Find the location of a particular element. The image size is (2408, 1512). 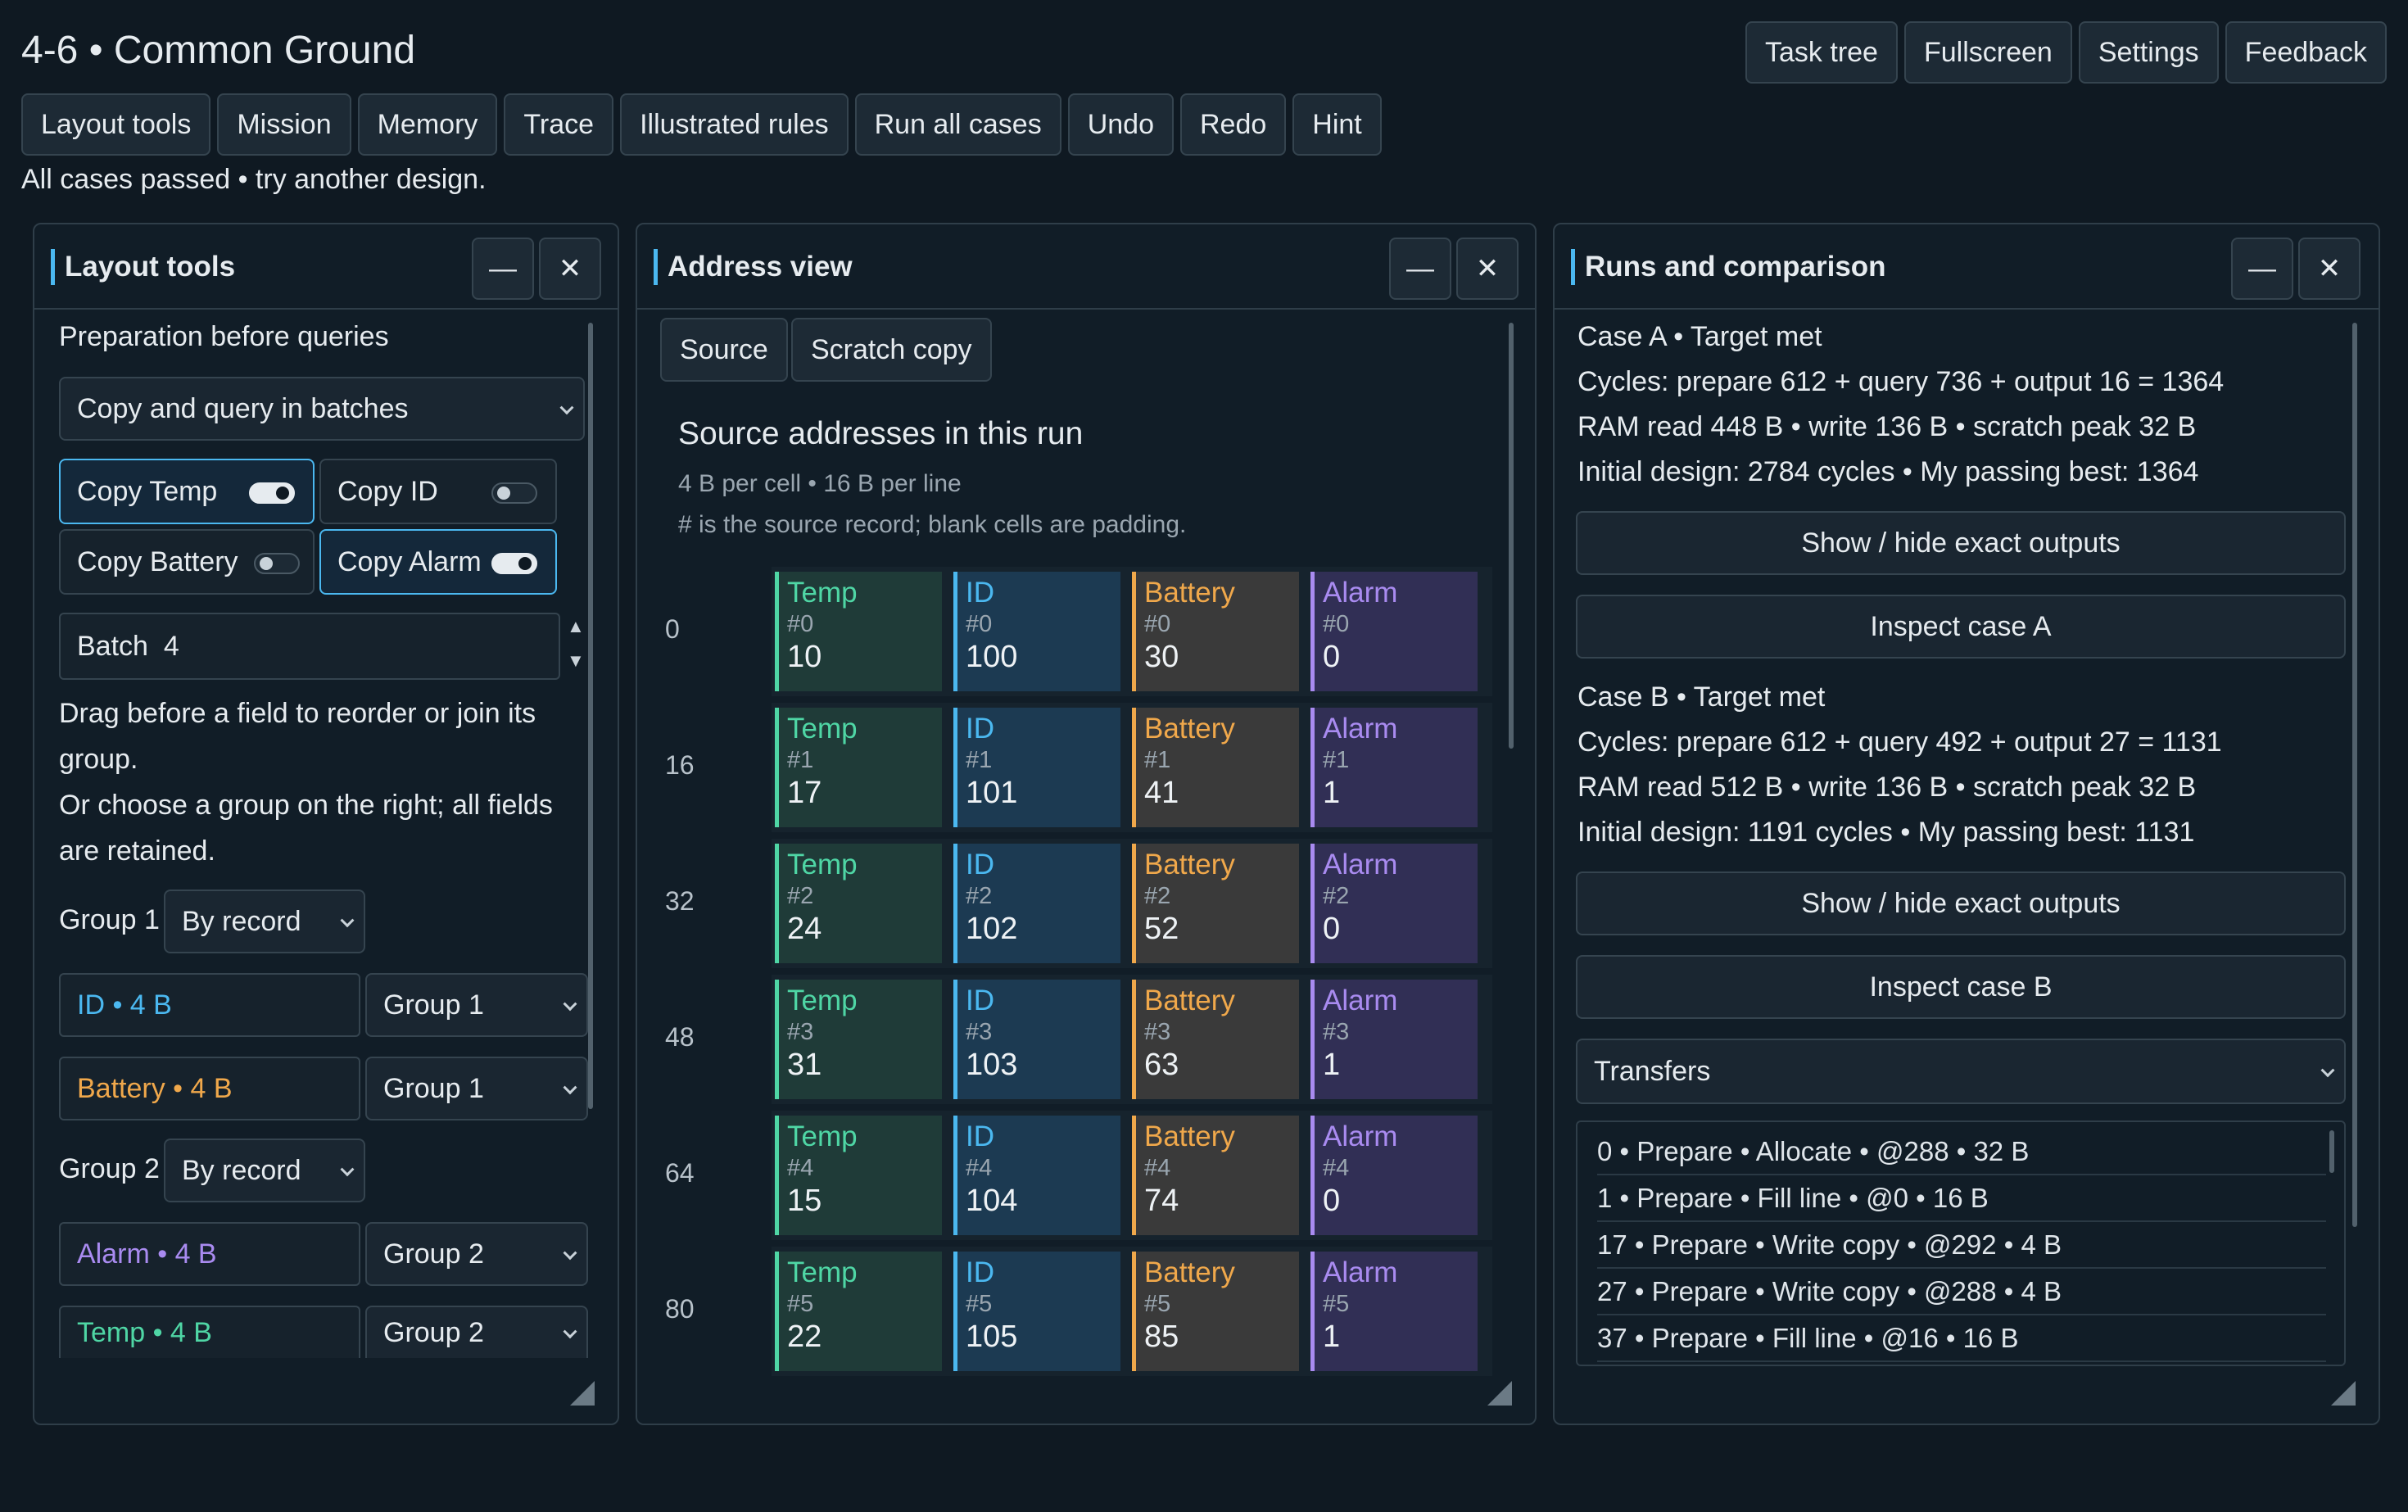

inspect-case-b-button: Inspect case B is located at coordinates (1961, 987).